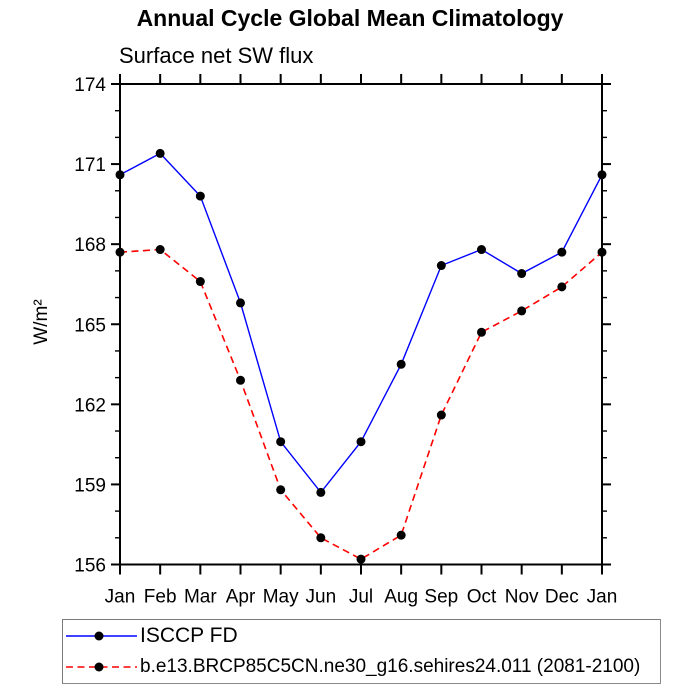  I want to click on svg-text: Jul, so click(361, 597).